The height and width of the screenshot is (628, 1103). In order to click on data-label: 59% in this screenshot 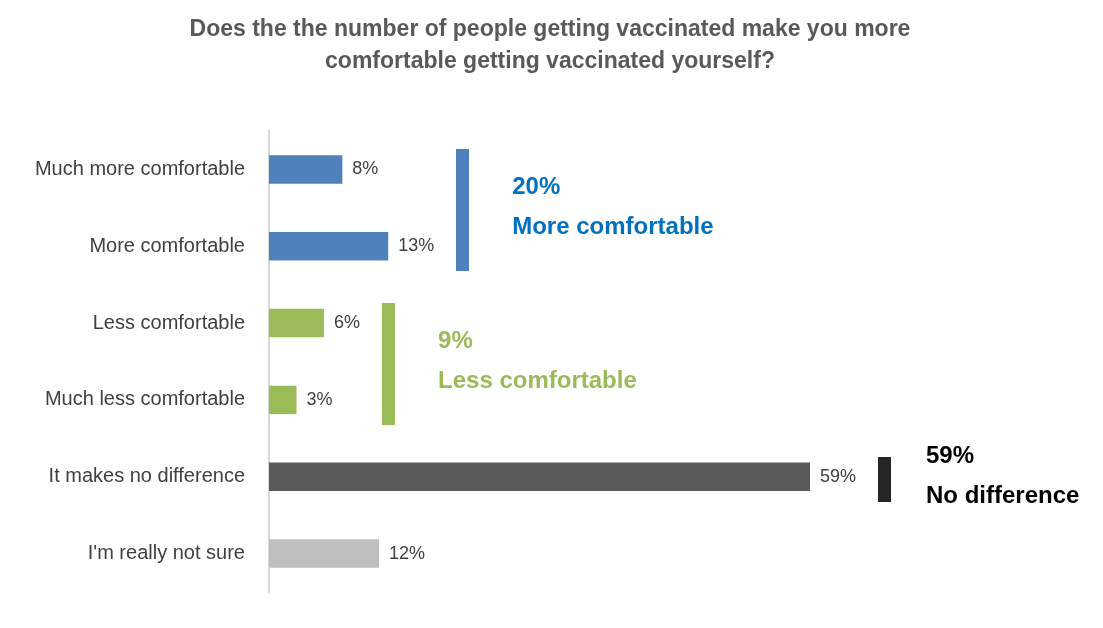, I will do `click(838, 475)`.